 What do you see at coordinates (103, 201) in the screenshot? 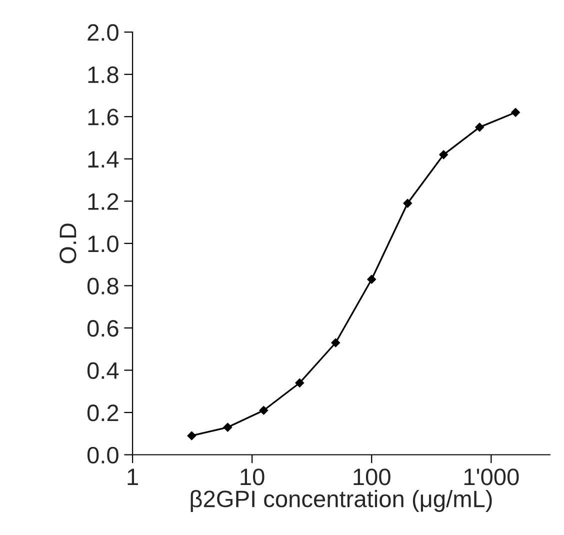
I see `y-tick-label: 1.2` at bounding box center [103, 201].